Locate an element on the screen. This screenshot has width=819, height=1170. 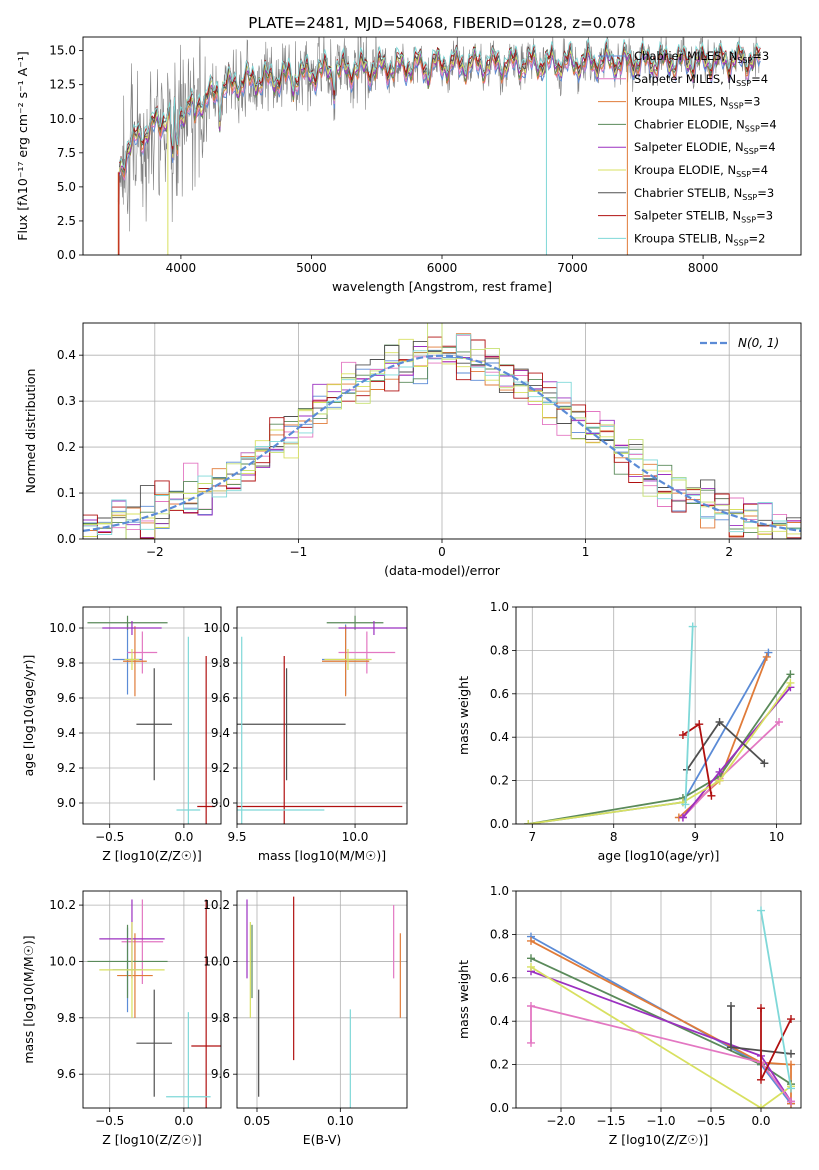
legend-entry: Chabrier STELIB, NSSP=3 is located at coordinates (704, 194).